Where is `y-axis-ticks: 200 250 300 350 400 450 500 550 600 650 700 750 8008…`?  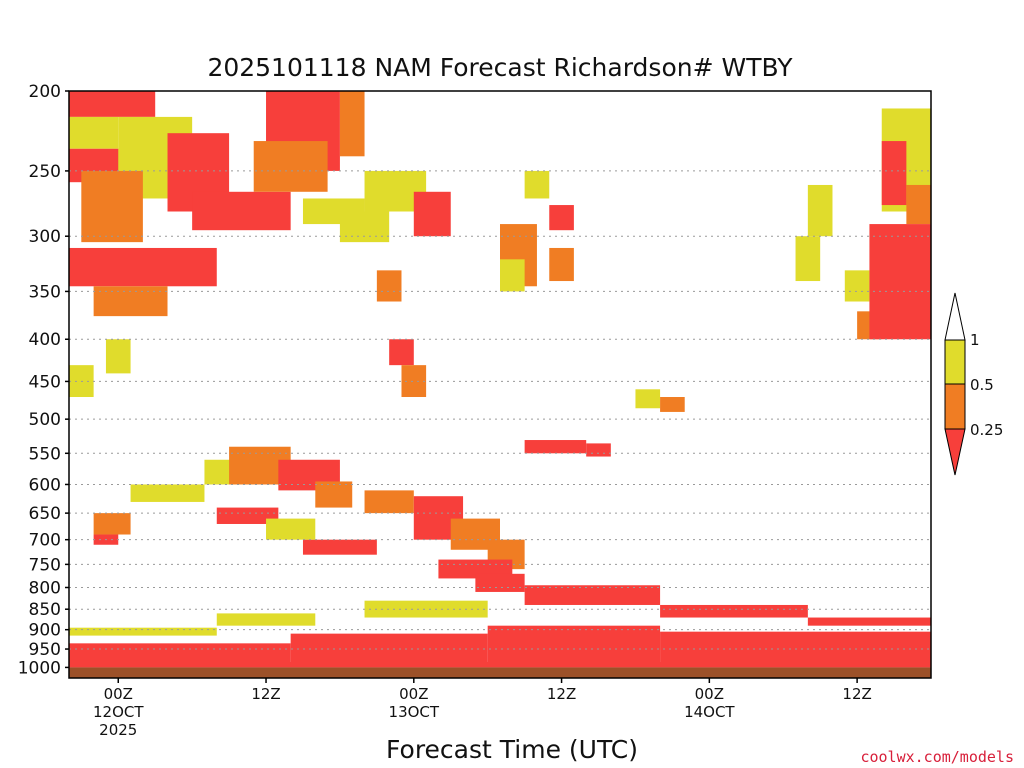 y-axis-ticks: 200 250 300 350 400 450 500 550 600 650 700 750 8008… is located at coordinates (43, 380).